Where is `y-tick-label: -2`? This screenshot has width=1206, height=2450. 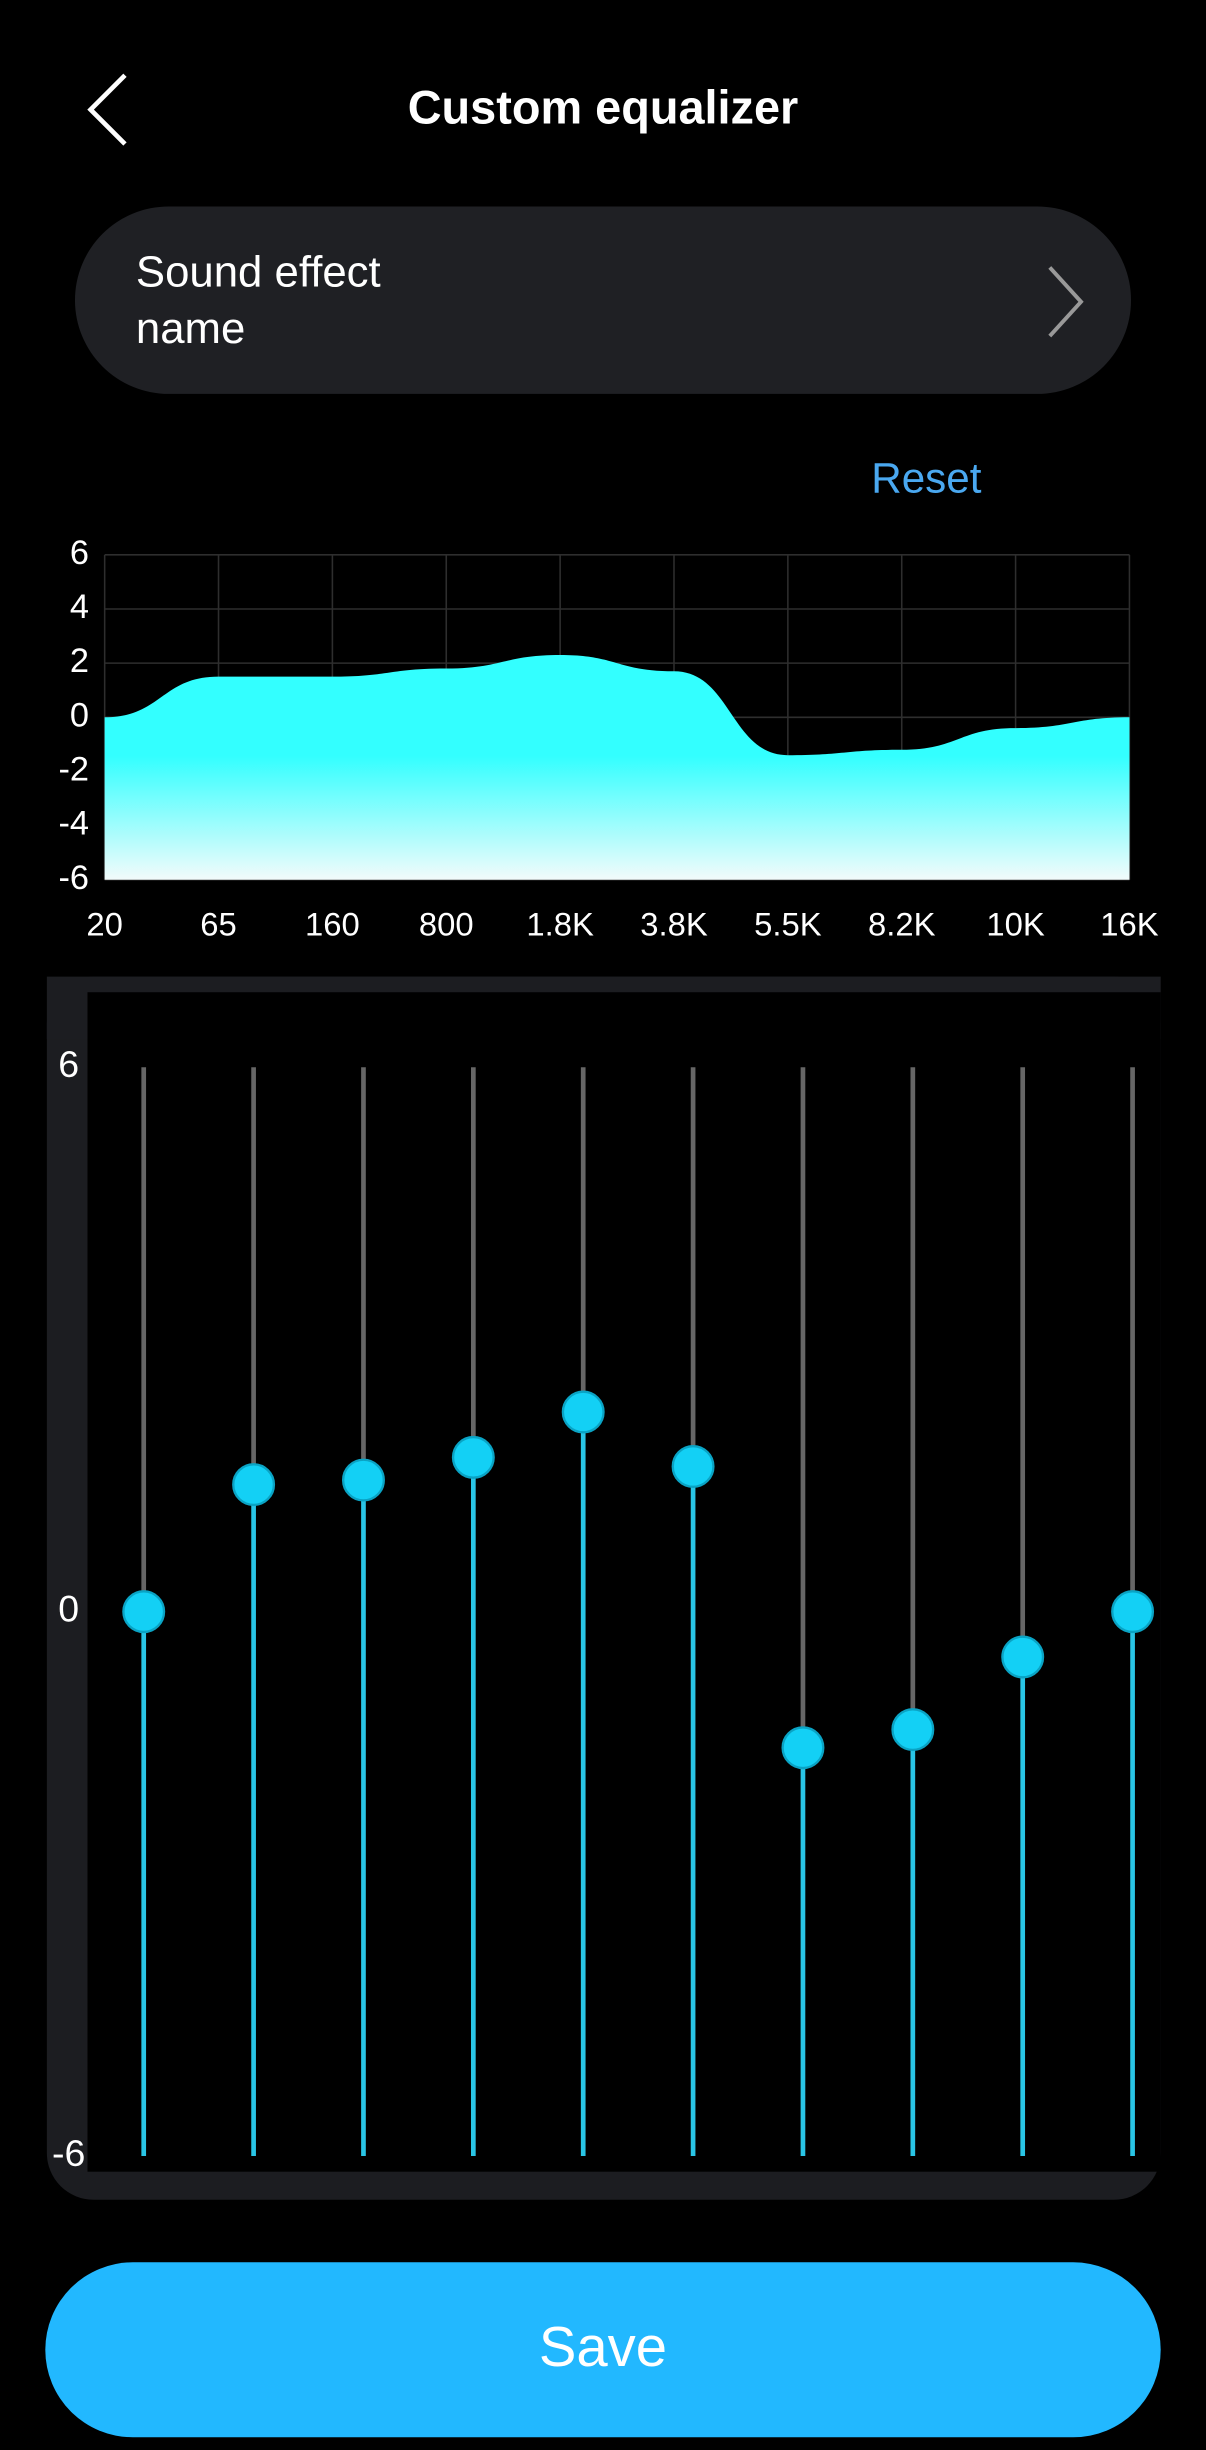
y-tick-label: -2 is located at coordinates (73, 770).